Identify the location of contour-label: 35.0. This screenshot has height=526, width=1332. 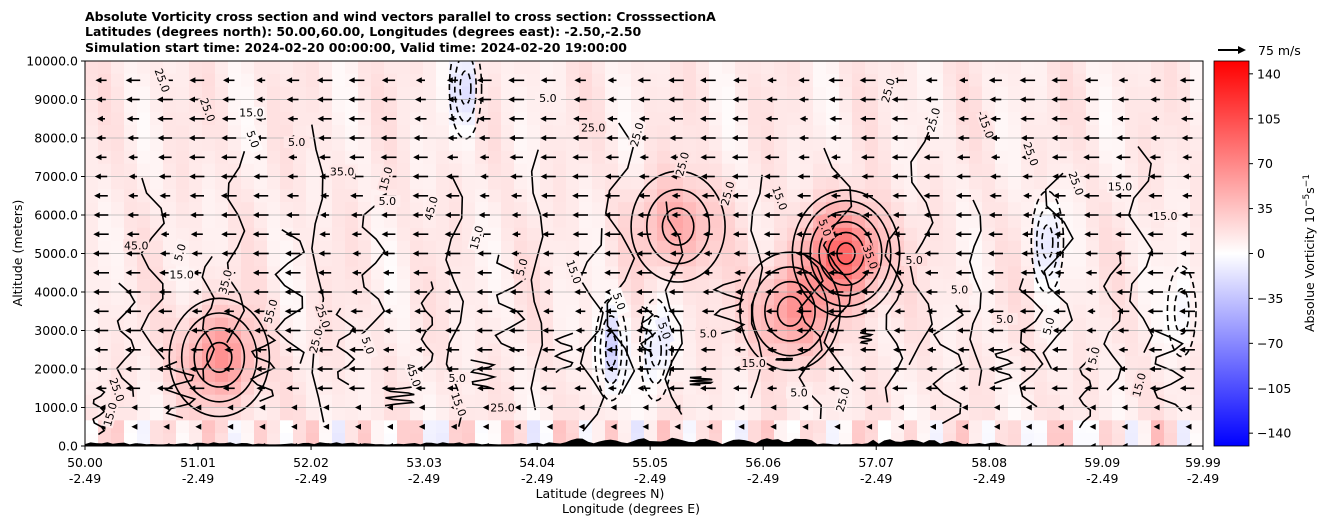
(225, 281).